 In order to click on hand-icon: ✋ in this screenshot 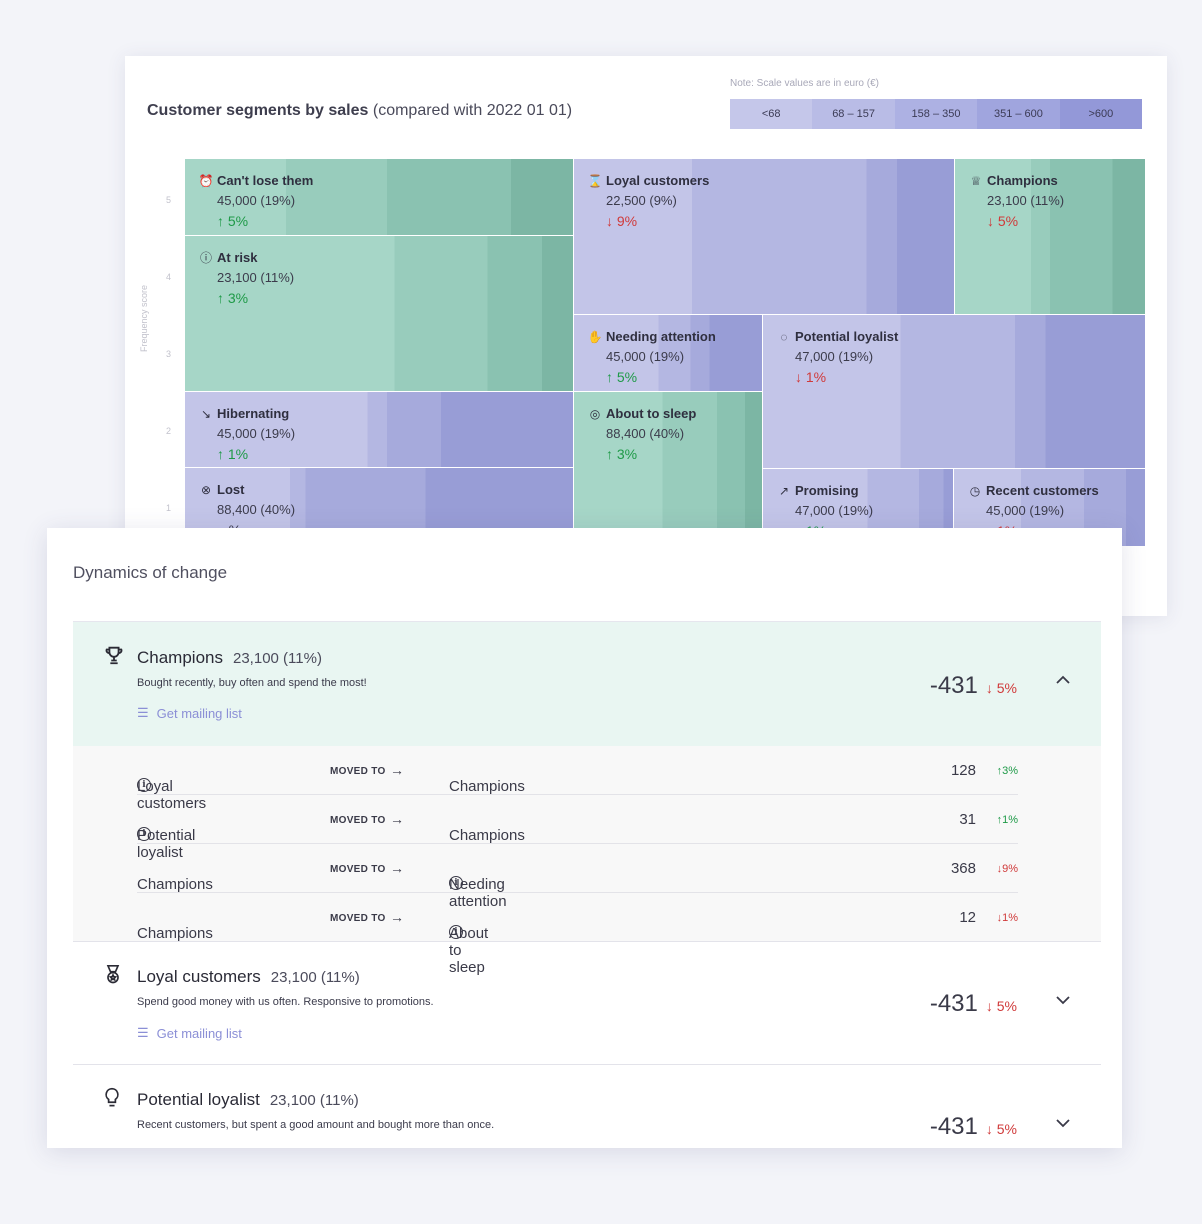, I will do `click(595, 337)`.